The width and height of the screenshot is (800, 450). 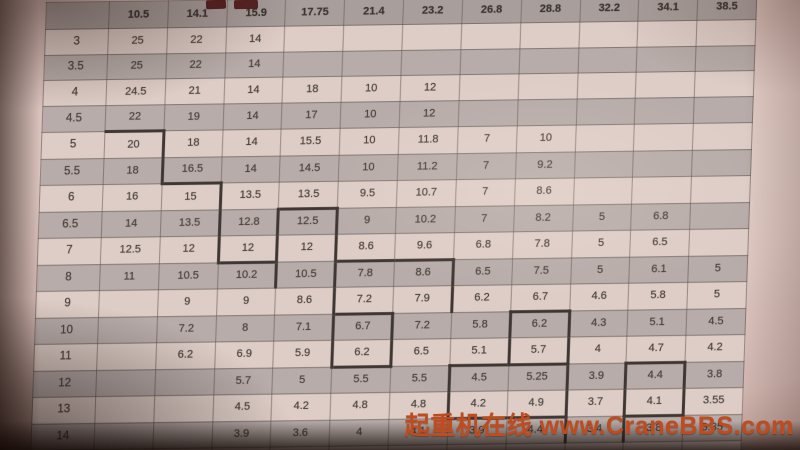 I want to click on capacity-cell: 3.6, so click(x=417, y=447).